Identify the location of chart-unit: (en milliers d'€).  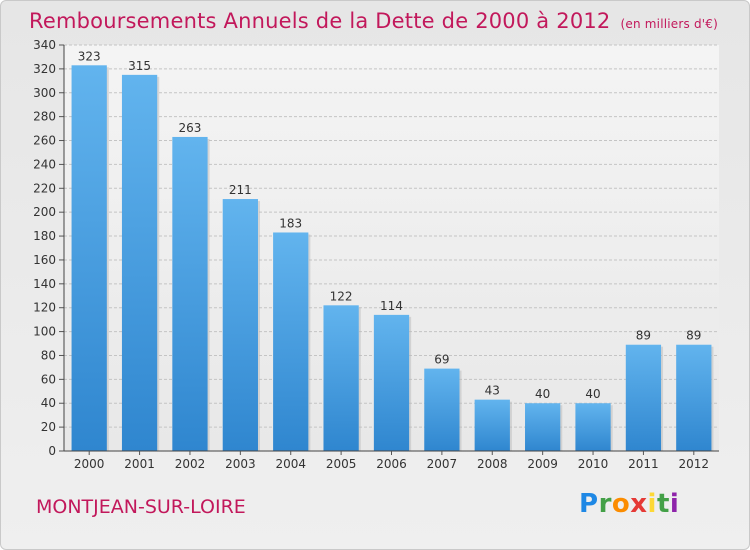
(669, 24).